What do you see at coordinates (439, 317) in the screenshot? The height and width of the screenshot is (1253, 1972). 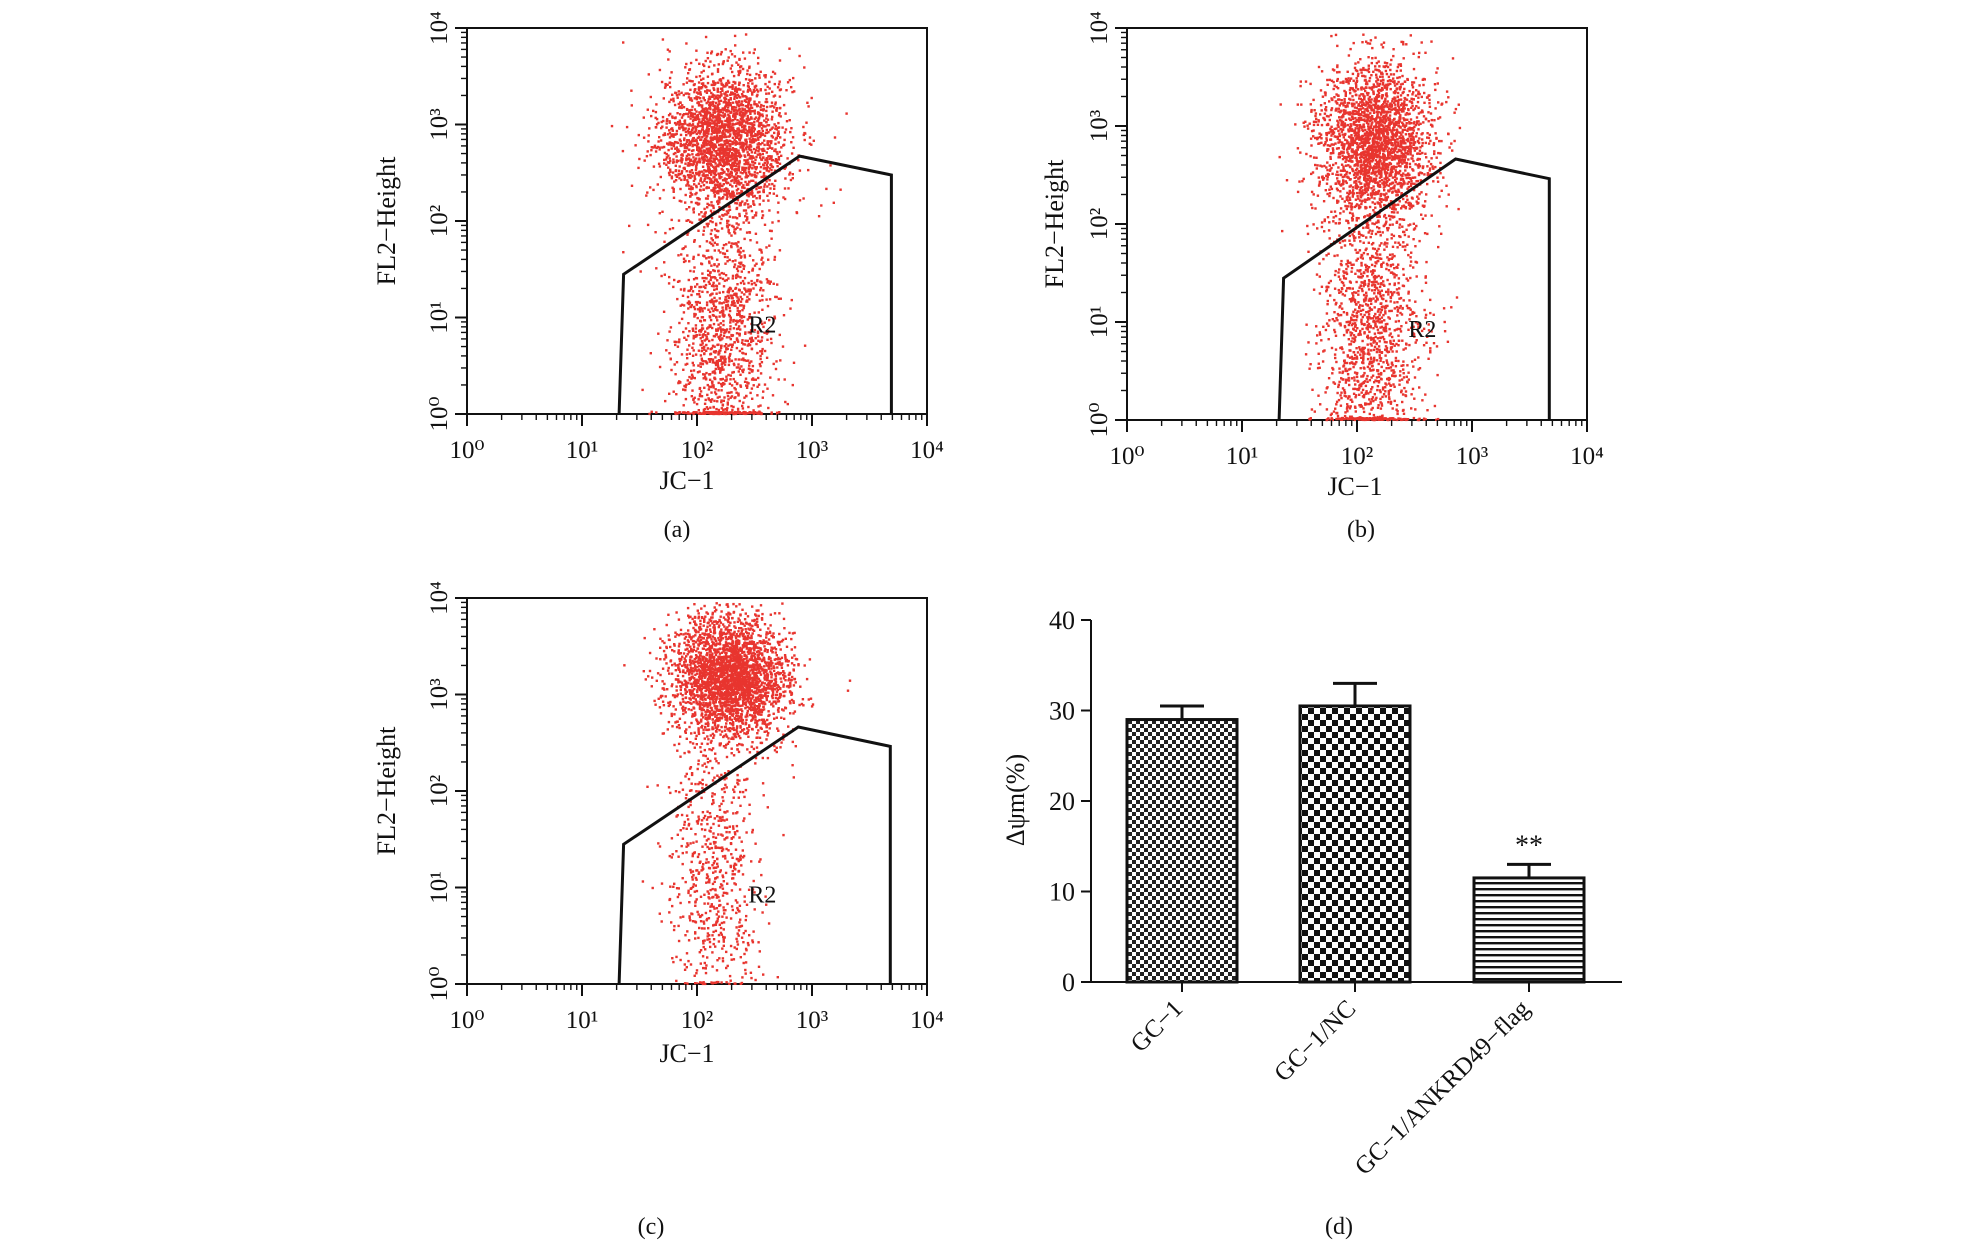 I see `y-tick-label: 10¹` at bounding box center [439, 317].